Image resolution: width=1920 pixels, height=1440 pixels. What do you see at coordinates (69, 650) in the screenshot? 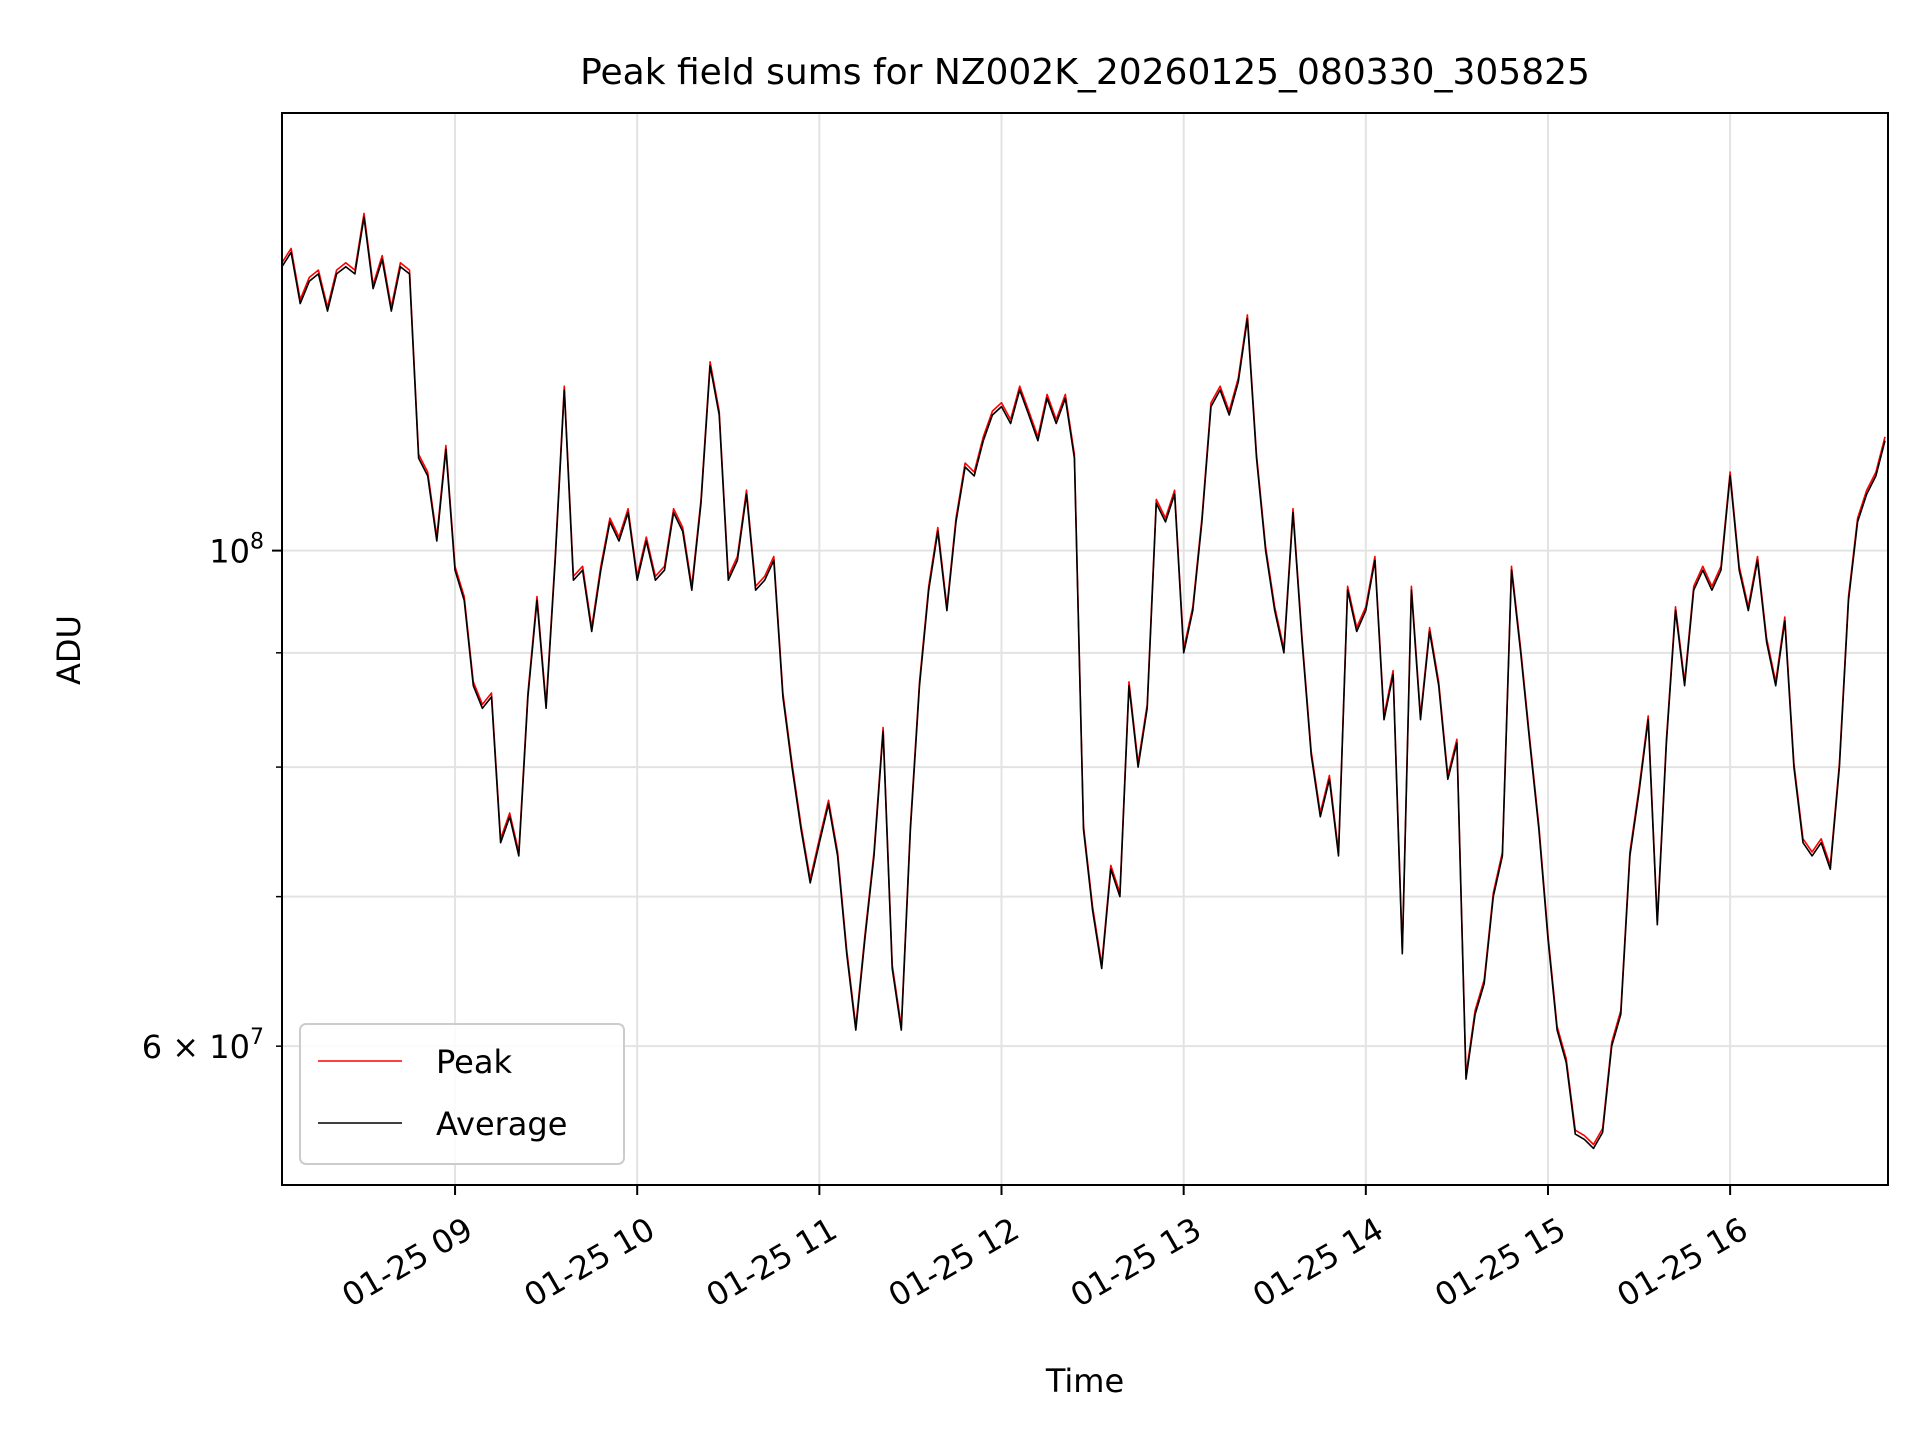
I see `y-axis-label: ADU` at bounding box center [69, 650].